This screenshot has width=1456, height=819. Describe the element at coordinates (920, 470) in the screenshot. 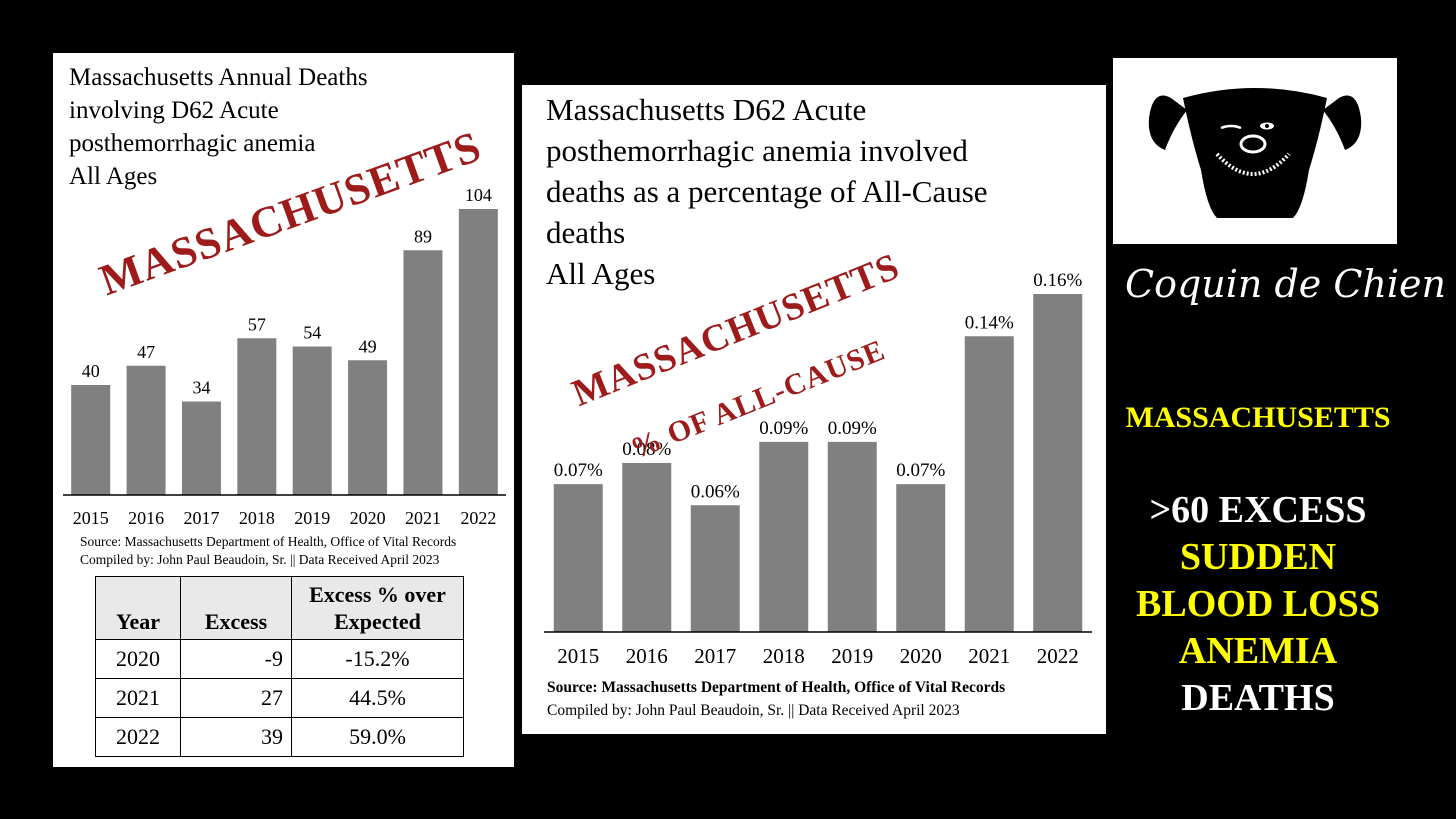

I see `data-label-2020: 0.07%` at that location.